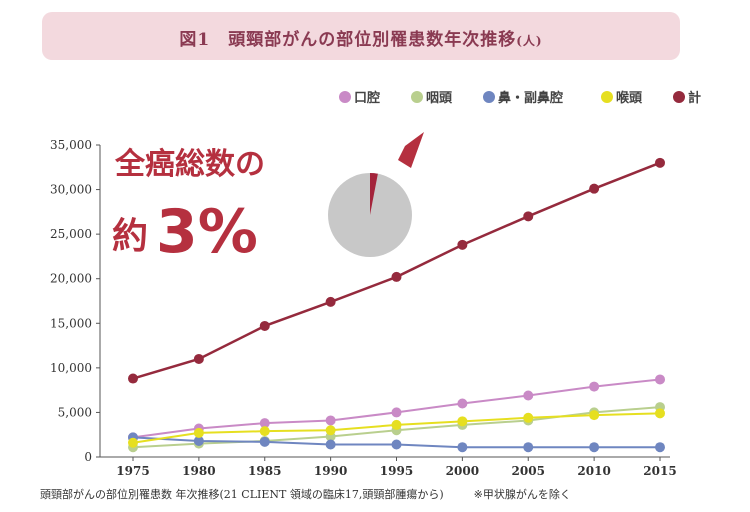 This screenshot has height=512, width=750. What do you see at coordinates (71, 323) in the screenshot?
I see `y-tick-label: 15,000` at bounding box center [71, 323].